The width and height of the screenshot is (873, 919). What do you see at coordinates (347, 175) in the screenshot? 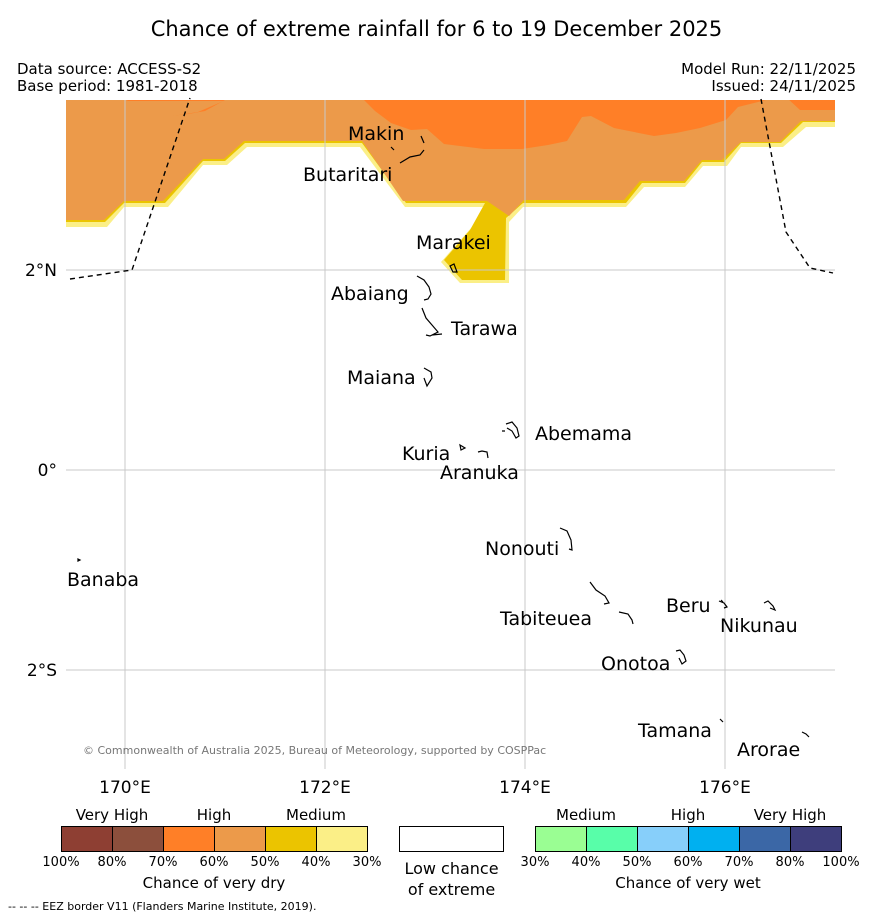
I see `label-butaritari: Butaritari` at bounding box center [347, 175].